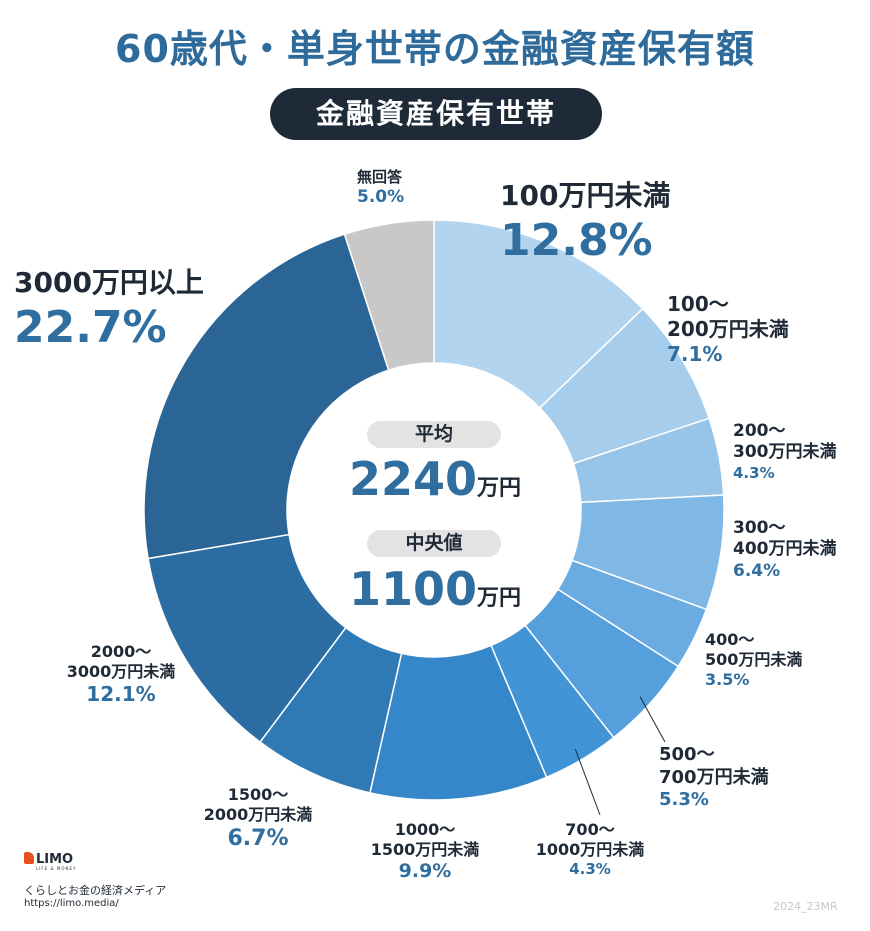  Describe the element at coordinates (121, 694) in the screenshot. I see `slice-value-10: 12.1%` at that location.